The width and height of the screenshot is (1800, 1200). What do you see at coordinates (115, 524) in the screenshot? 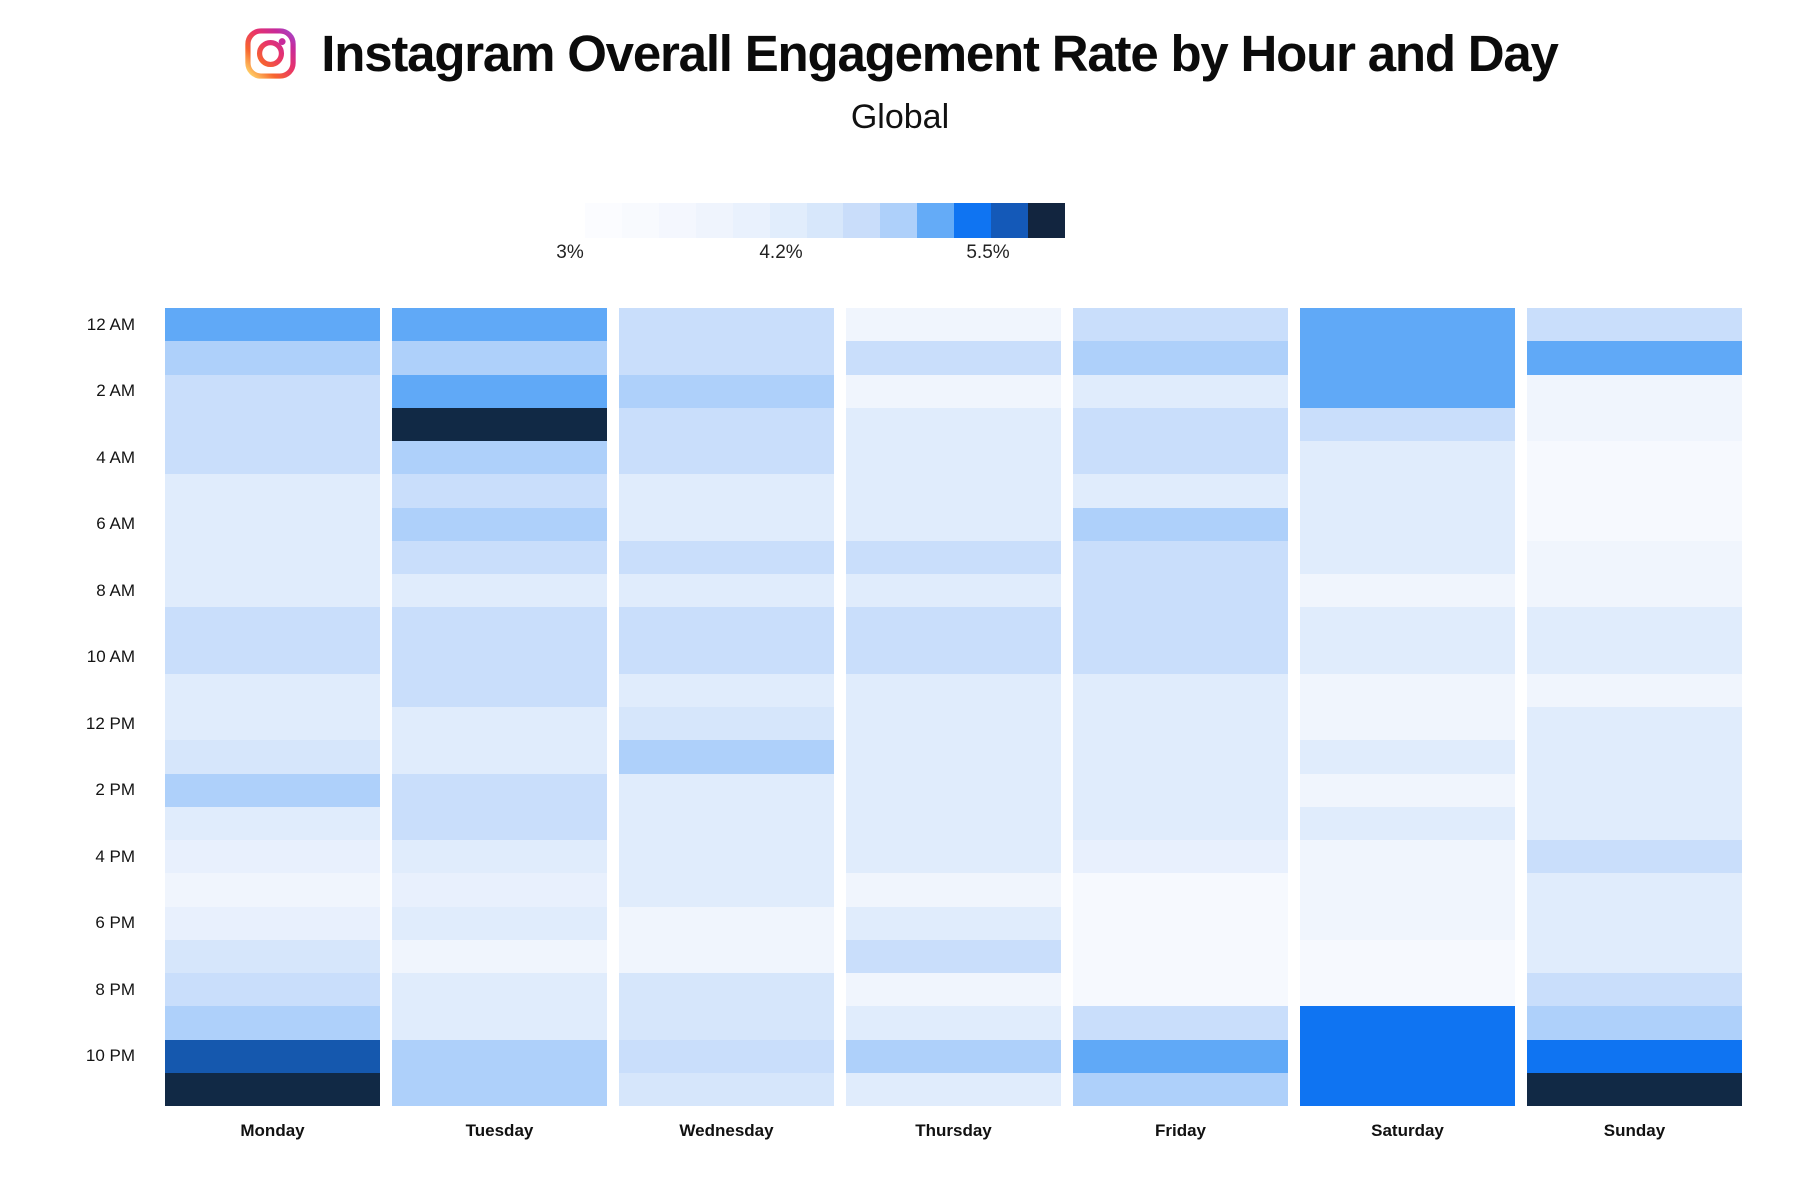
I see `hour-tick-label: 6 AM` at bounding box center [115, 524].